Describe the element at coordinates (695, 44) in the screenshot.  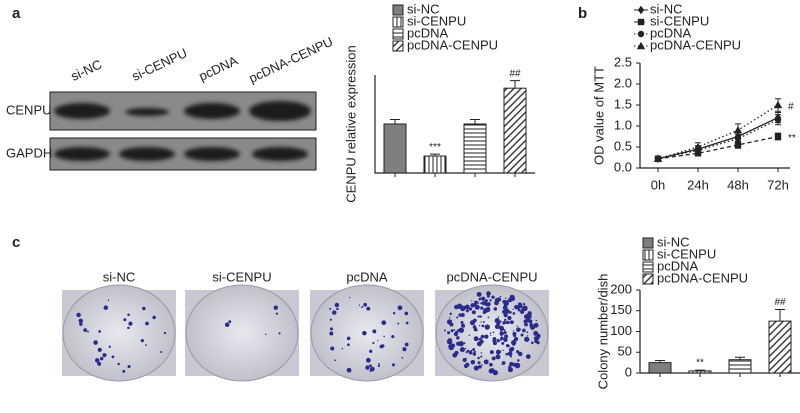
I see `legend-label: pcDNA-CENPU` at that location.